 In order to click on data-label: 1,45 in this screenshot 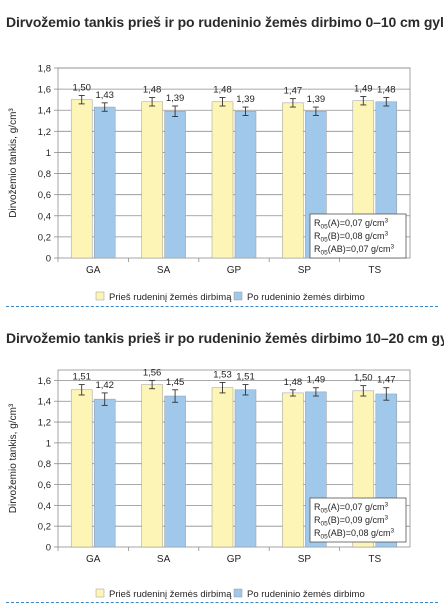, I will do `click(175, 382)`.